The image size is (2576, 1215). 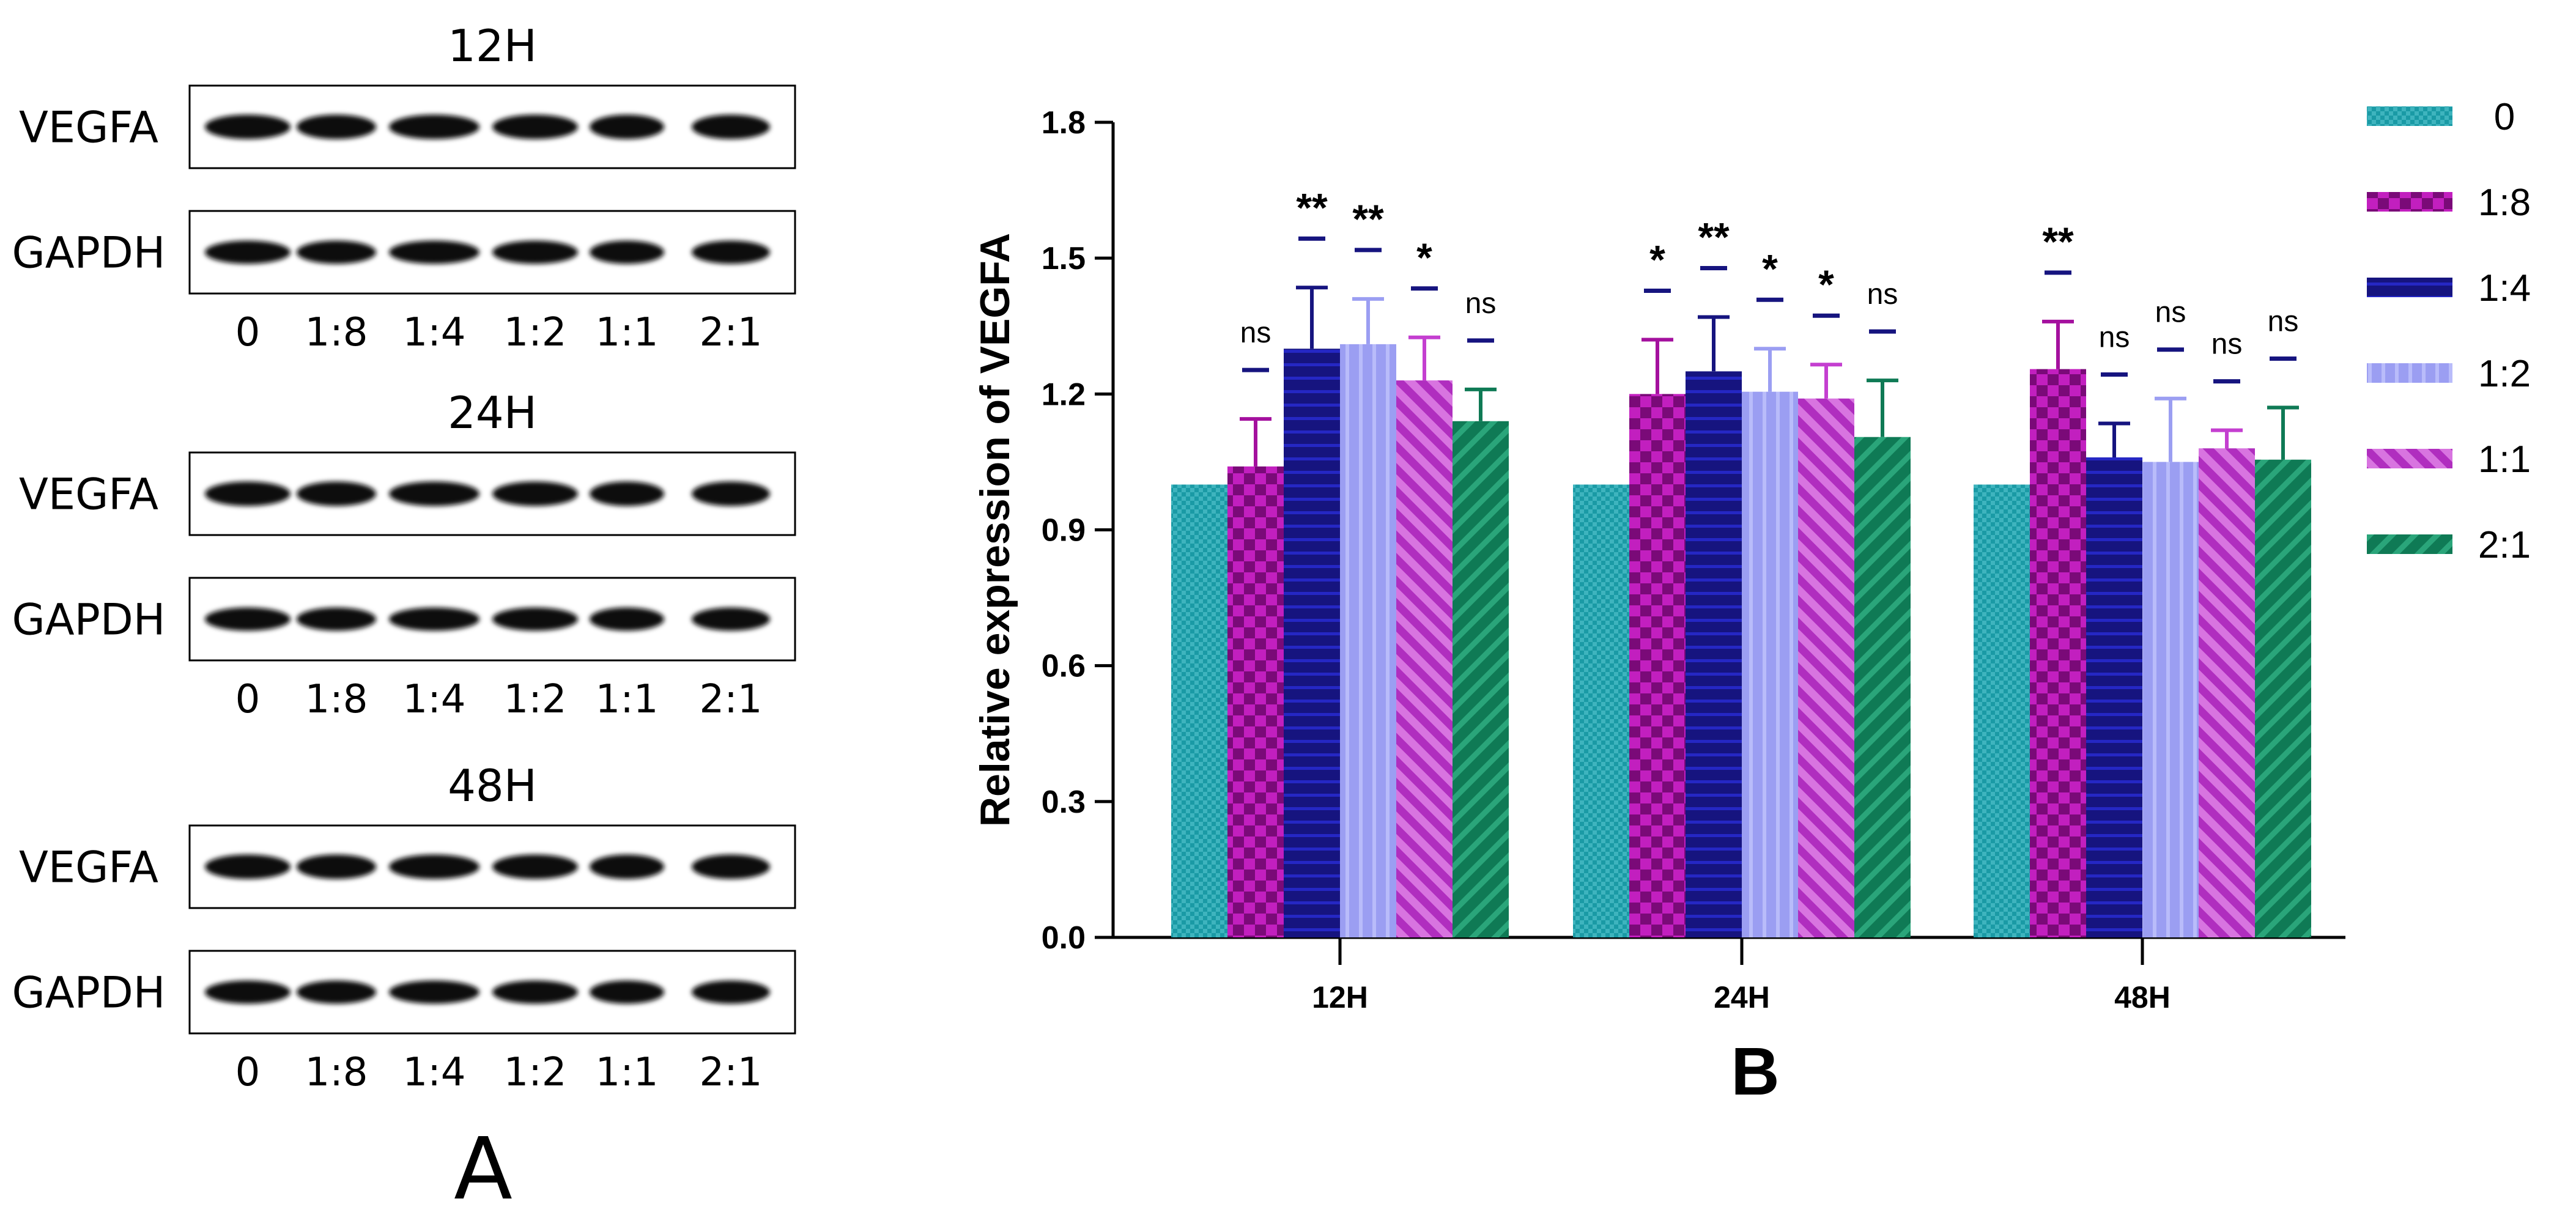 I want to click on bar-1-8-48H, so click(x=2058, y=653).